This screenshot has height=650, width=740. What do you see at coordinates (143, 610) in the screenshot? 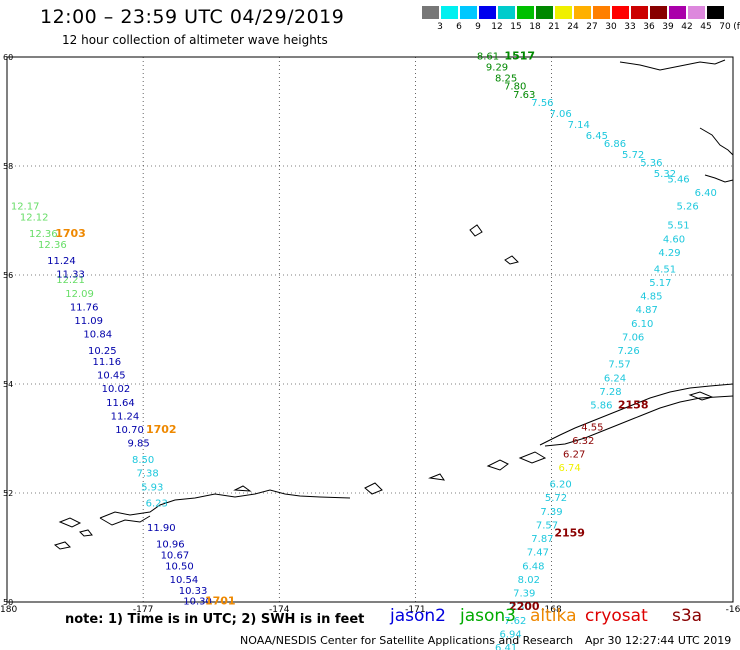
I see `x-tick-label: -177` at bounding box center [143, 610].